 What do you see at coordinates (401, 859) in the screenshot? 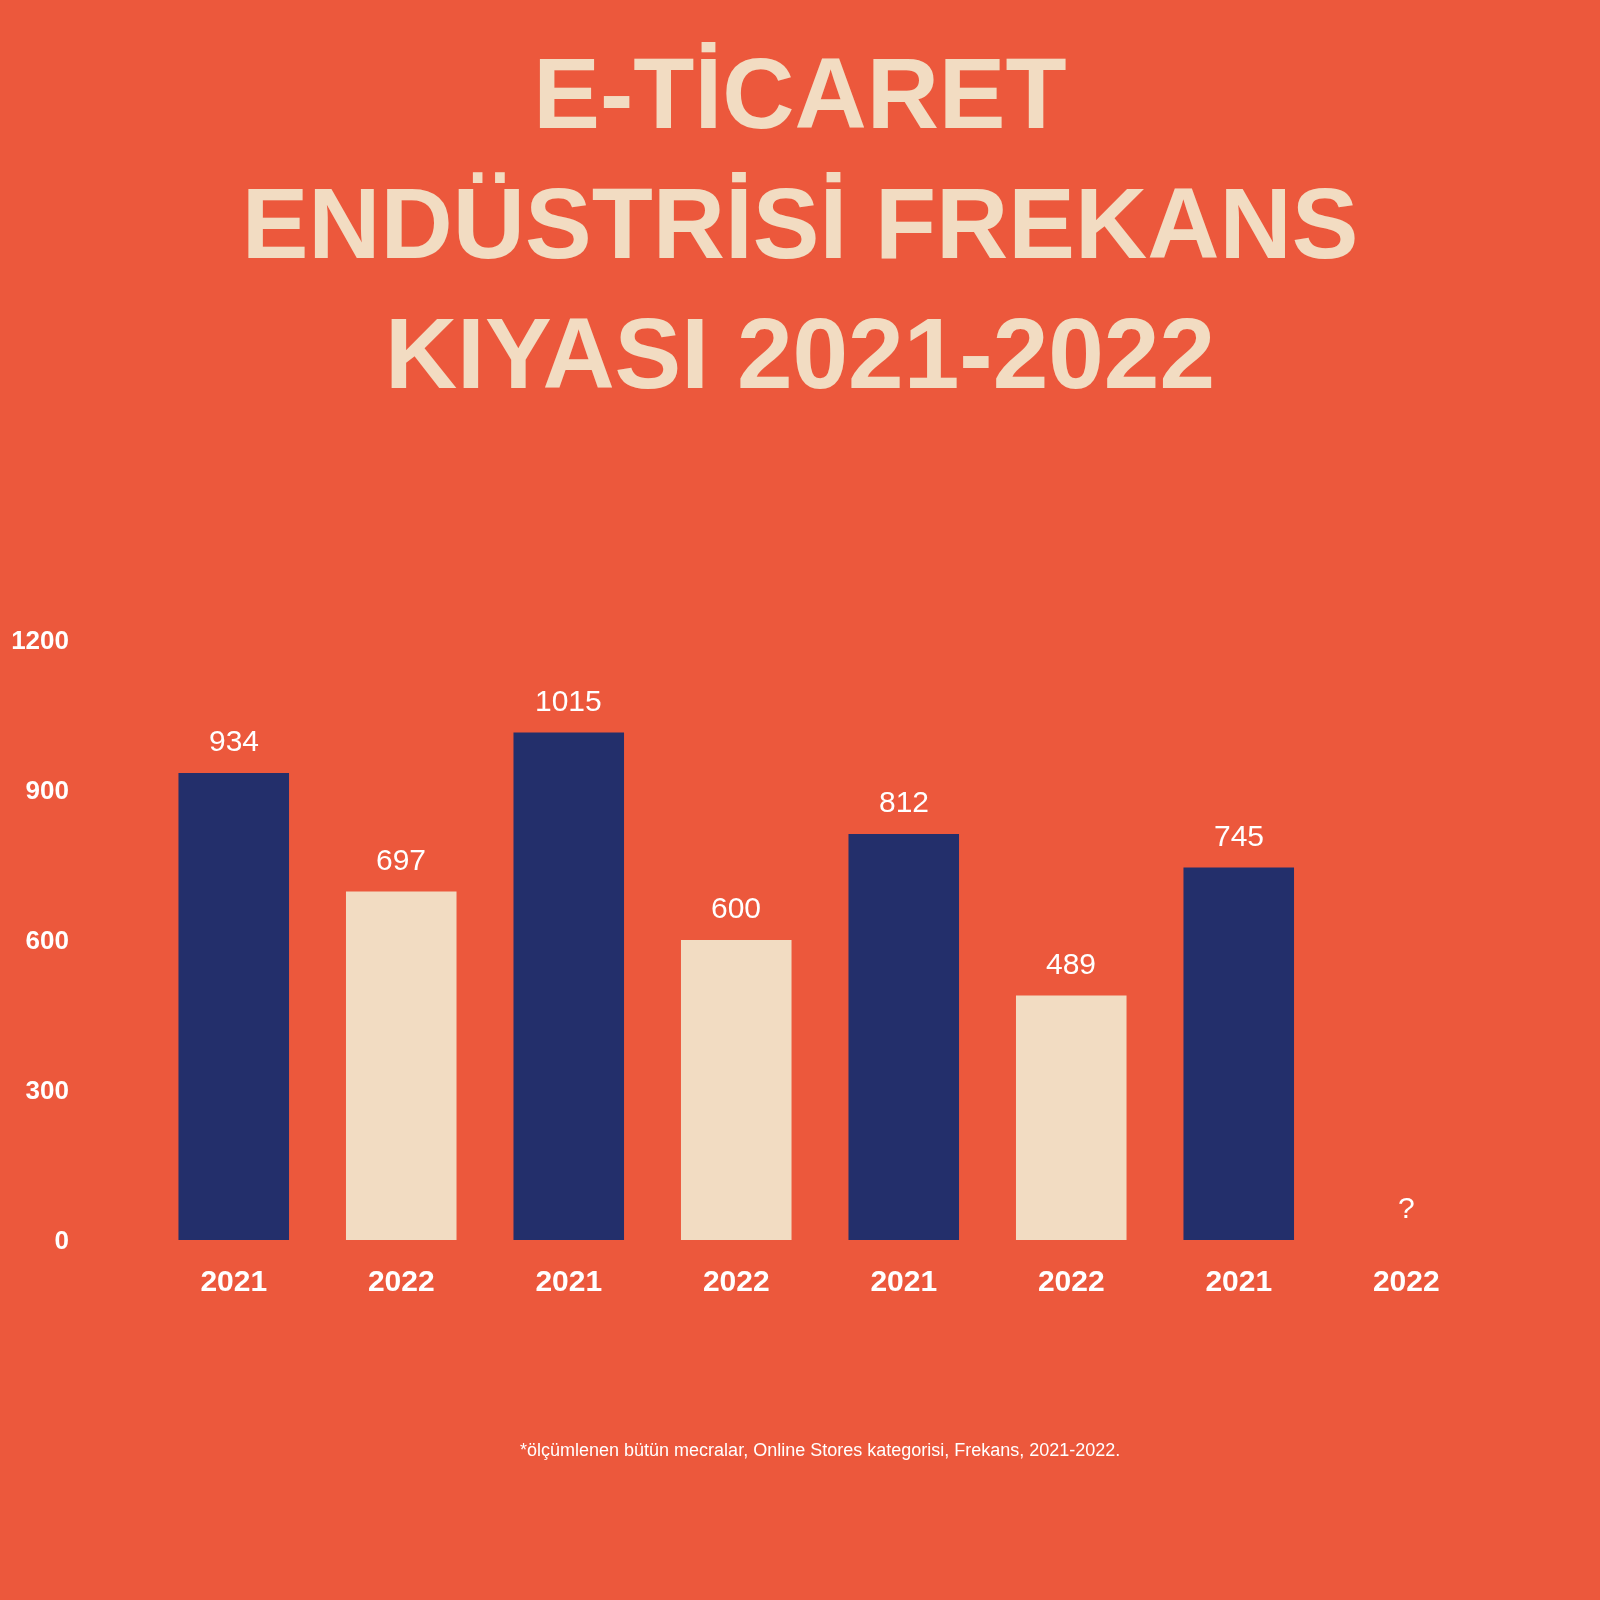
I see `data-label: 697` at bounding box center [401, 859].